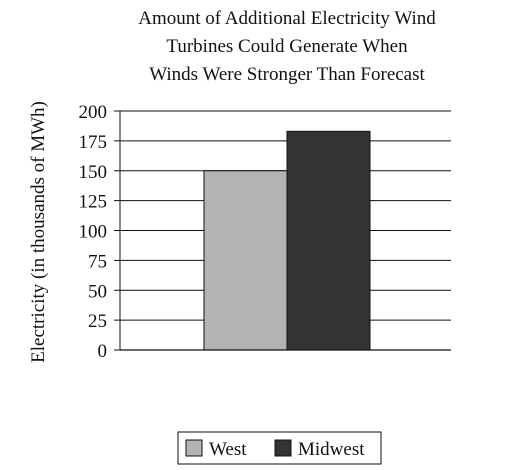  What do you see at coordinates (287, 18) in the screenshot?
I see `title-line: Amount of Additional Electricity Wind` at bounding box center [287, 18].